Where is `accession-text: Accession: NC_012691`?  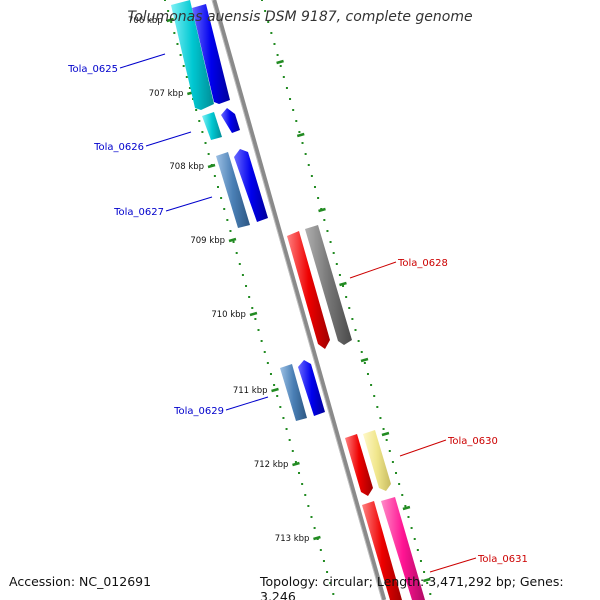
accession-text: Accession: NC_012691 is located at coordinates (80, 581).